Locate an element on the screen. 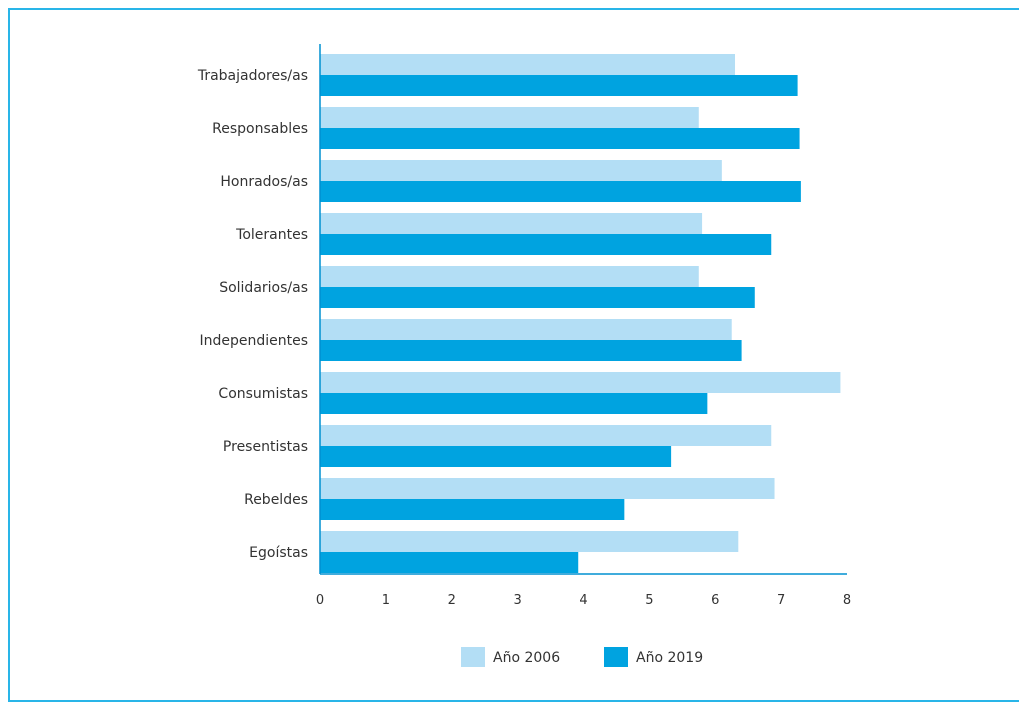 The height and width of the screenshot is (702, 1019). bar-independientes-año-2006 is located at coordinates (526, 329).